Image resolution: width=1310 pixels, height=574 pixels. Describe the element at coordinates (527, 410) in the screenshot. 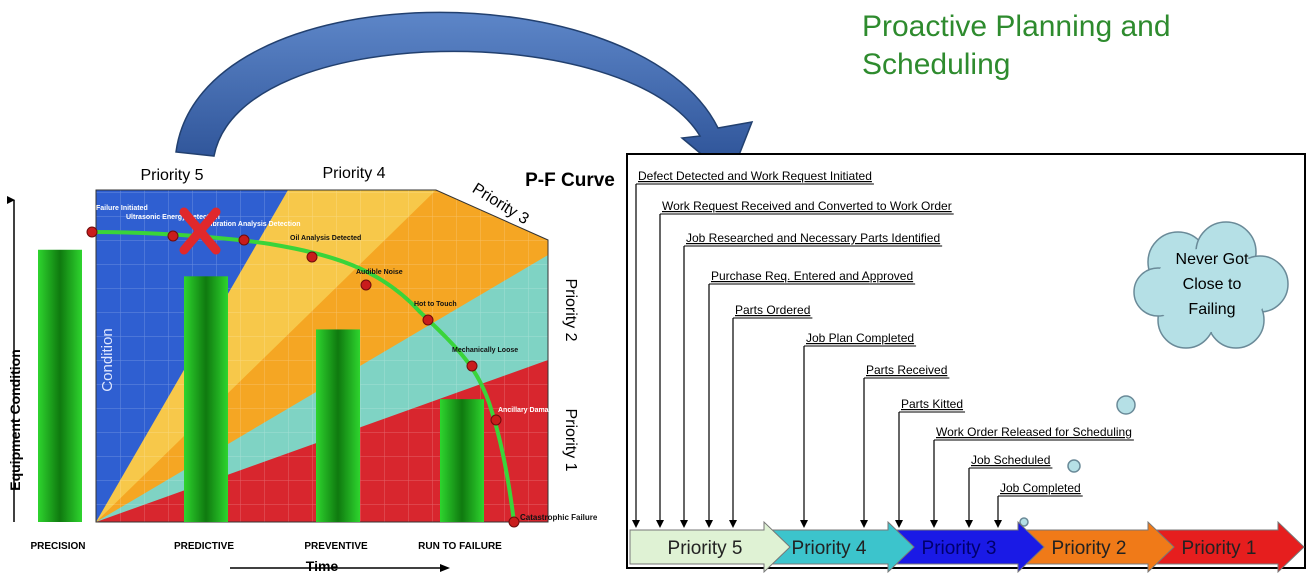

I see `curve-label-ancillary-damage: Ancillary Damage` at that location.